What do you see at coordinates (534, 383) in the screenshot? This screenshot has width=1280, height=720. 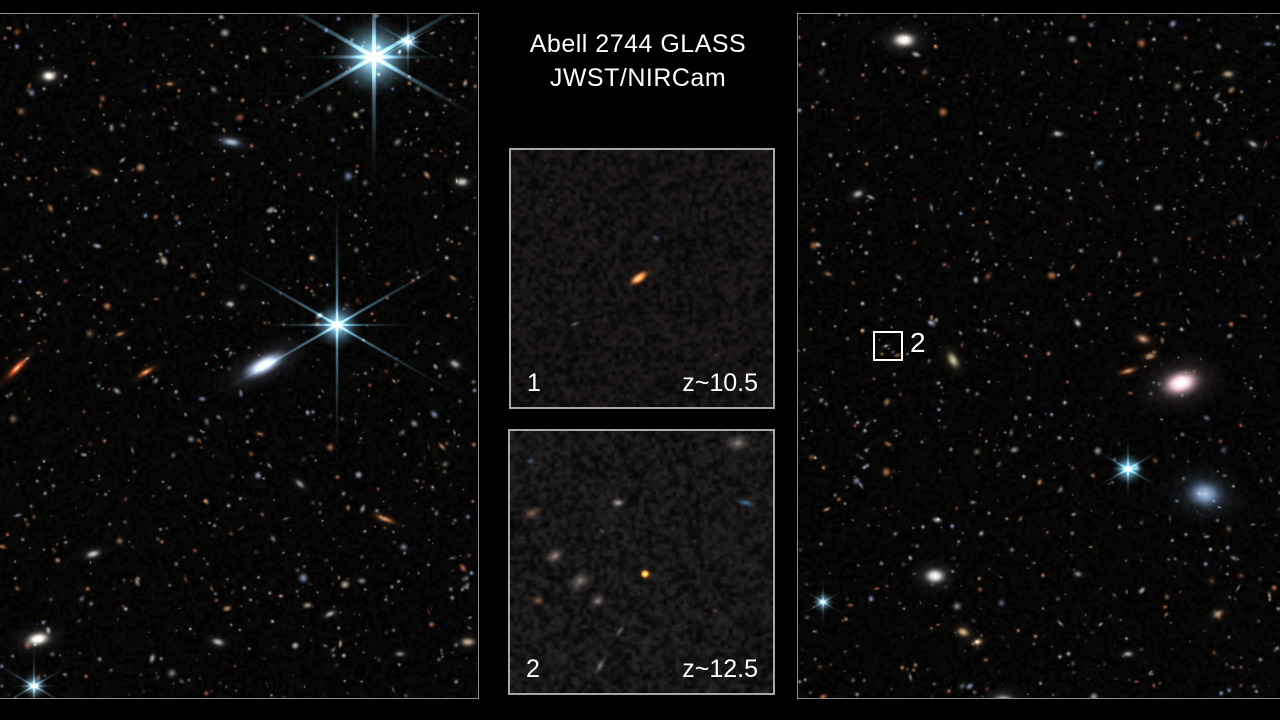 I see `inset-1-number-label: 1` at bounding box center [534, 383].